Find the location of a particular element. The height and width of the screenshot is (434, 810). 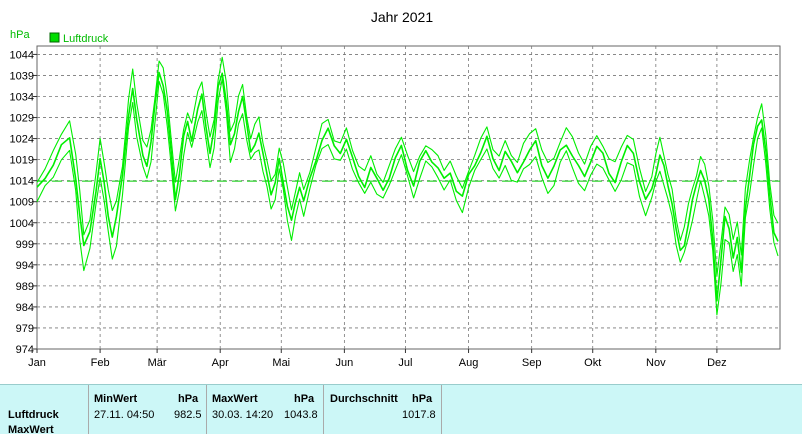

y-tick-label: 1009 is located at coordinates (22, 203).